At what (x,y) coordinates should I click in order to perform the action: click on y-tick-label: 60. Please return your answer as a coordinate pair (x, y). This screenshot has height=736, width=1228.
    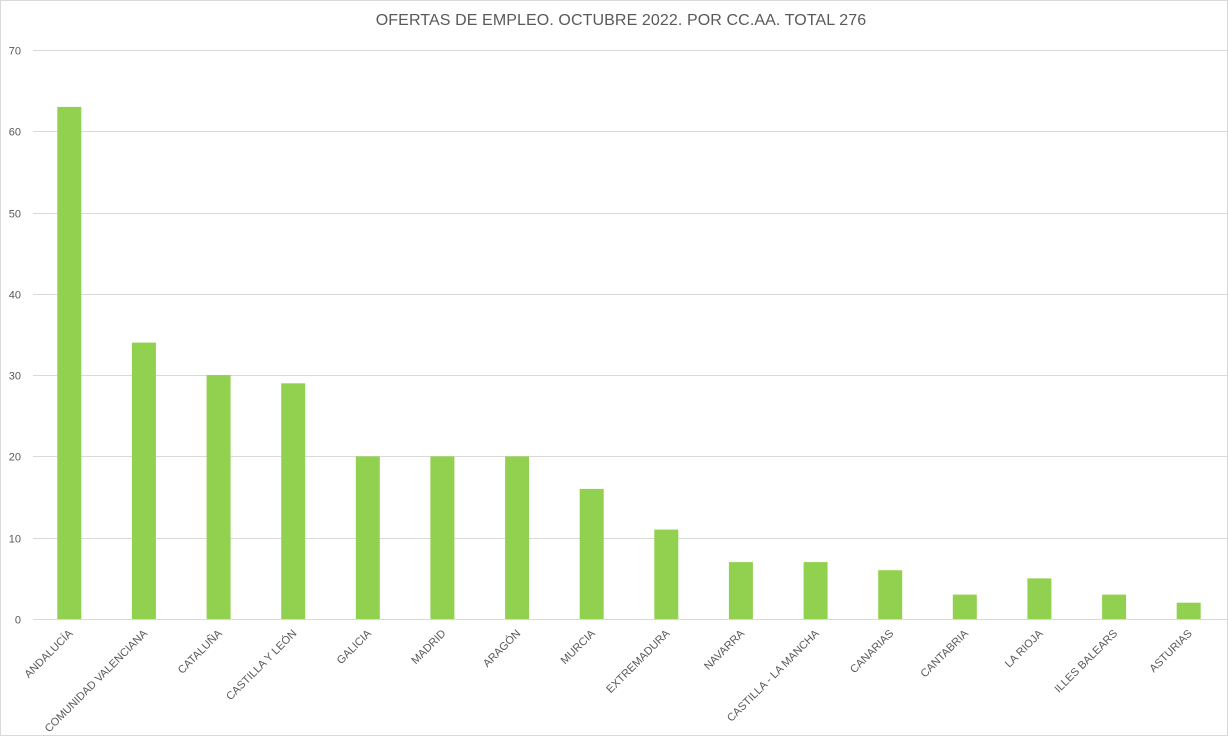
    Looking at the image, I should click on (15, 133).